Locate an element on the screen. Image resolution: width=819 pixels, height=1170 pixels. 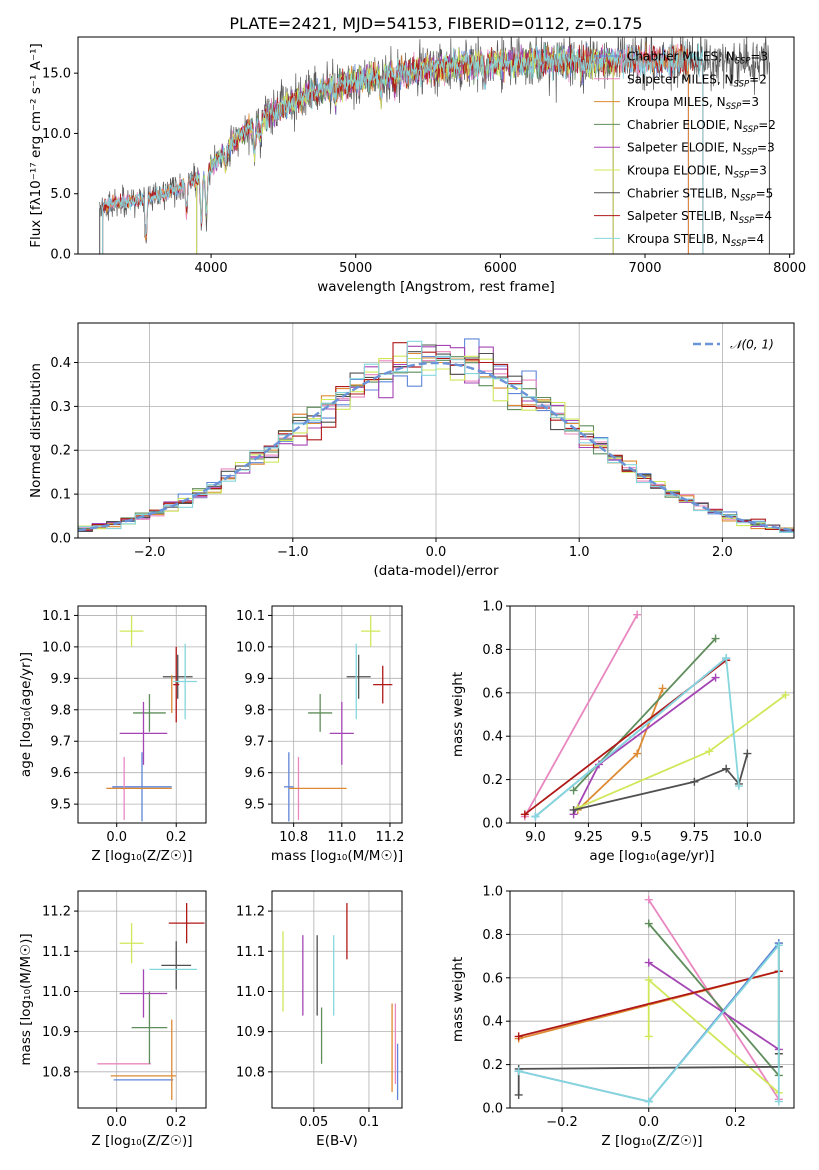
legend-entry: Salpeter STELIB, NSSP=4 is located at coordinates (683, 217).